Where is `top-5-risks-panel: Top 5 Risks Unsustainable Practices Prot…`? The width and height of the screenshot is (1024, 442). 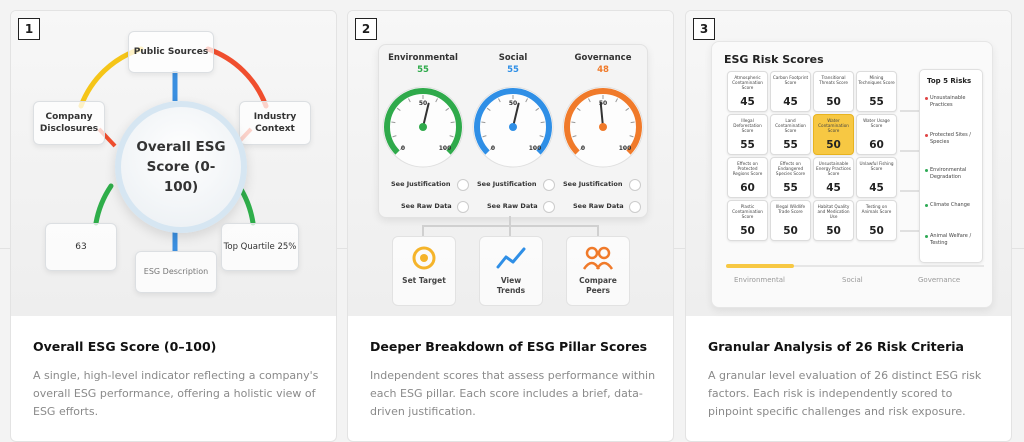
top-5-risks-panel: Top 5 Risks Unsustainable Practices Prot… is located at coordinates (951, 166).